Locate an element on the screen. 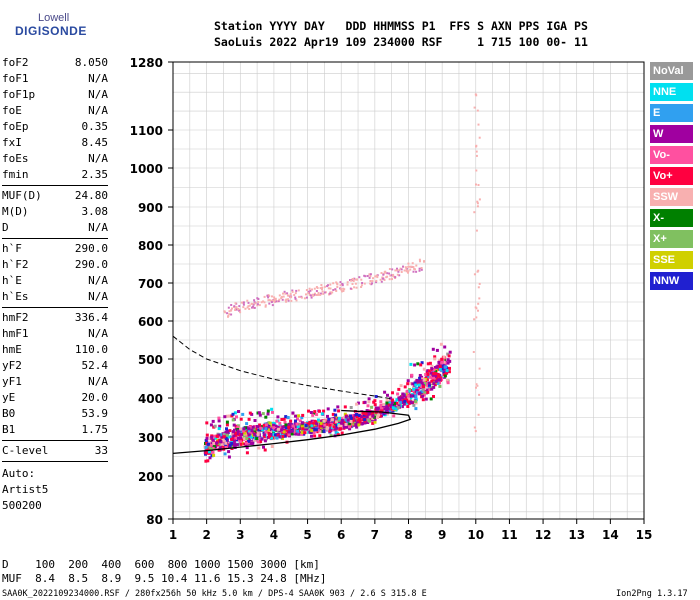  param-row: foF1 N/A is located at coordinates (55, 80).